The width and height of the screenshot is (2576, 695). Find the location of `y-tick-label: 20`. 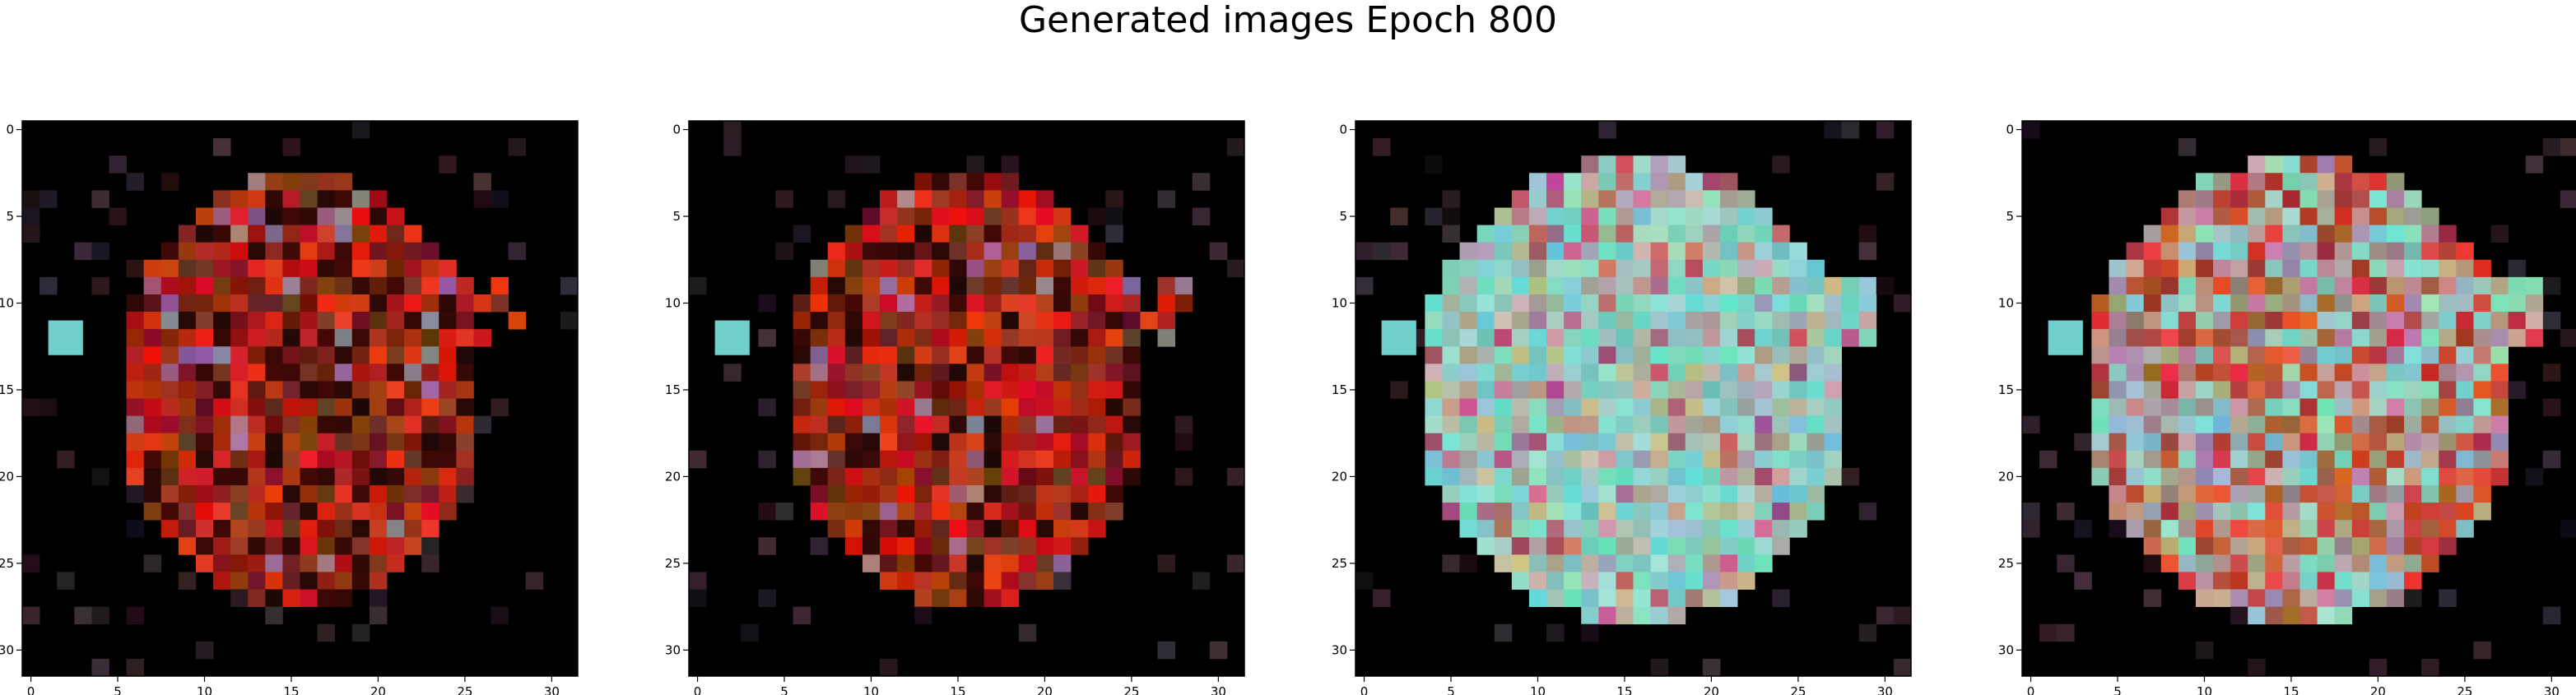

y-tick-label: 20 is located at coordinates (673, 476).